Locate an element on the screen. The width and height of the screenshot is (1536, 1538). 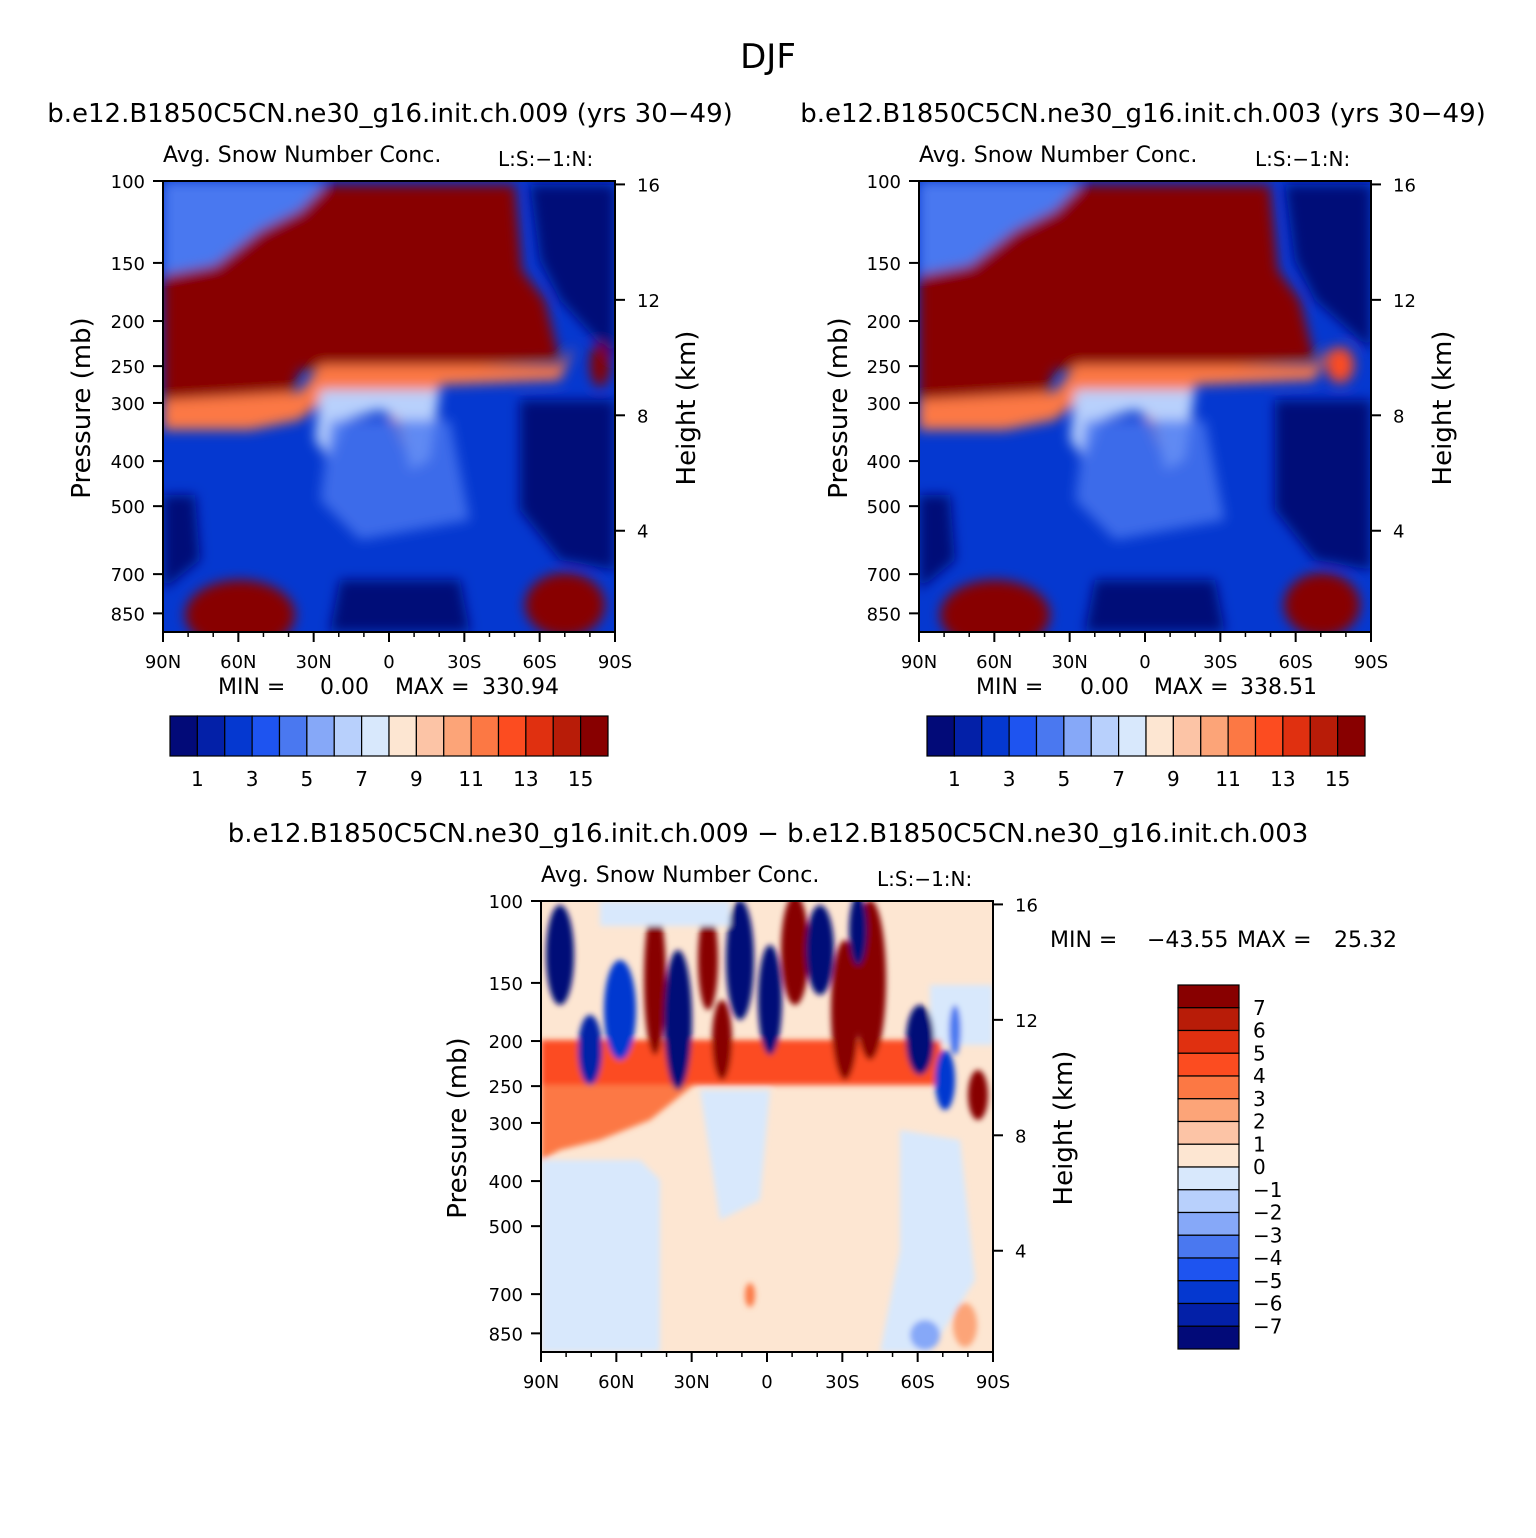
panel-diff-max: 25.32 is located at coordinates (1365, 940).